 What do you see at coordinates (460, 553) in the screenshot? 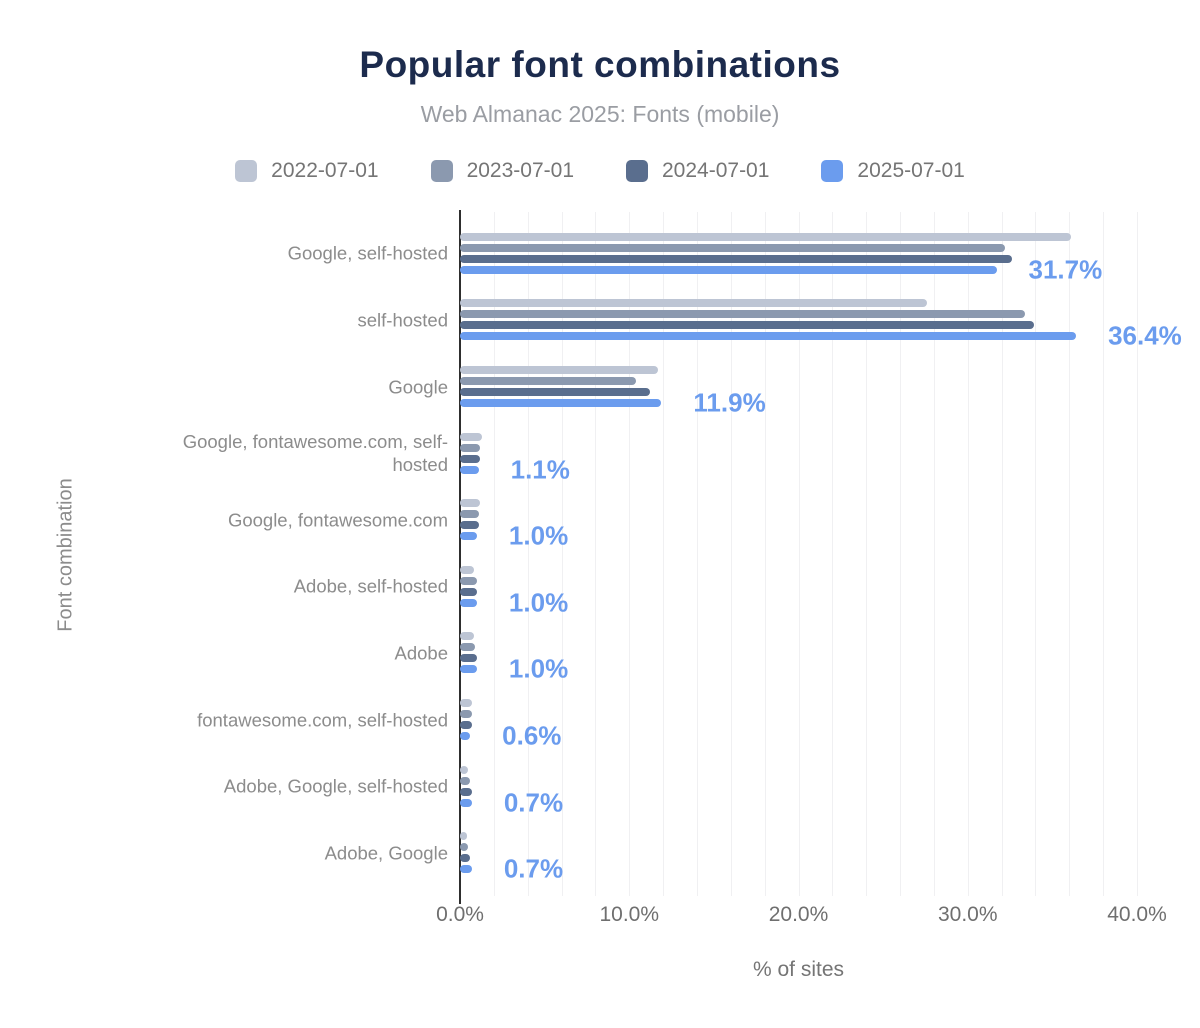
I see `y-axis-line` at bounding box center [460, 553].